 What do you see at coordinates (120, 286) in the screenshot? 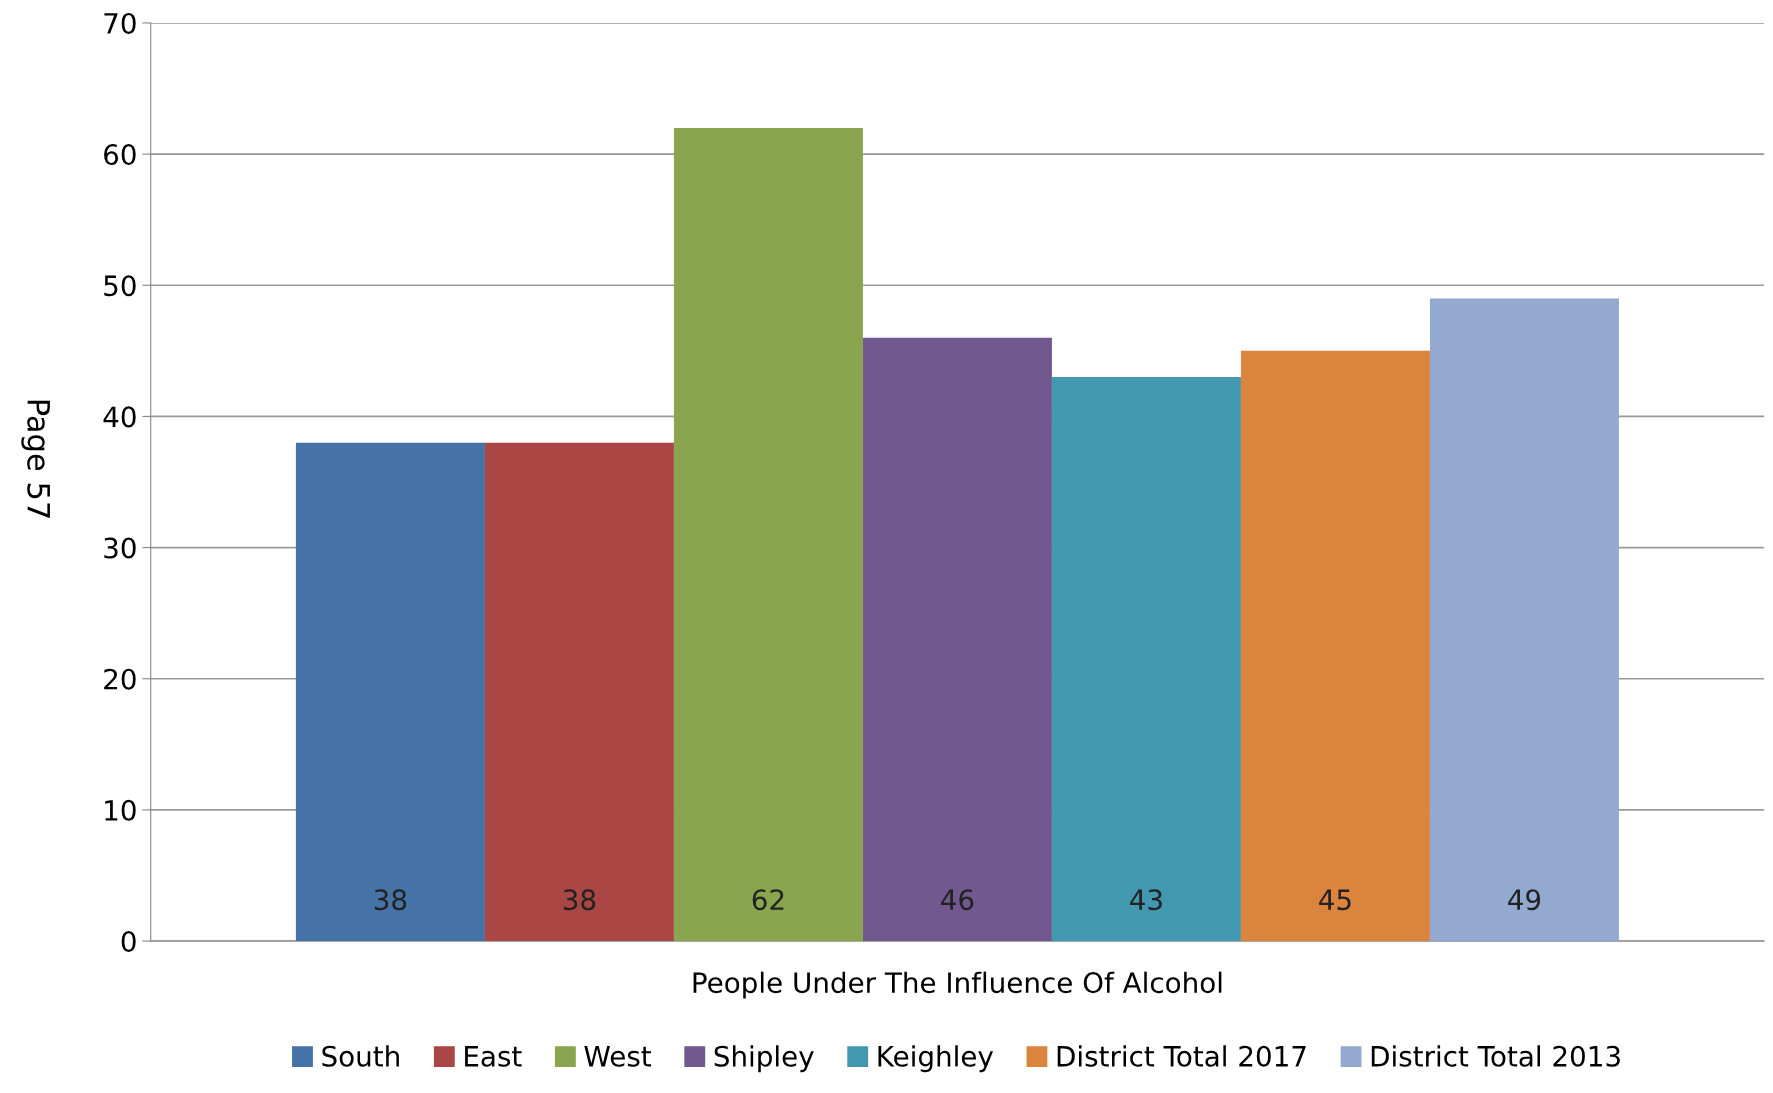
I see `y-tick-label: 50` at bounding box center [120, 286].